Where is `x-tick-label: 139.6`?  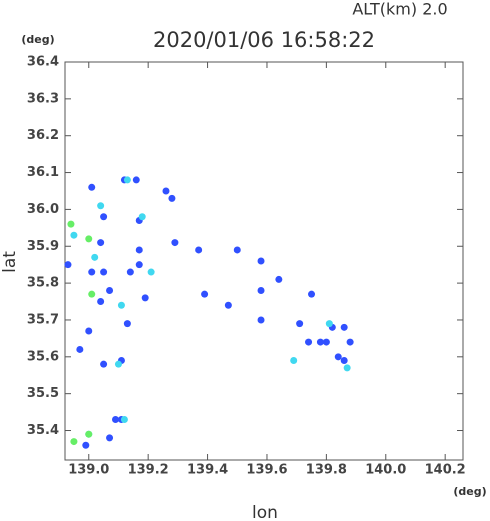
x-tick-label: 139.6 is located at coordinates (266, 470).